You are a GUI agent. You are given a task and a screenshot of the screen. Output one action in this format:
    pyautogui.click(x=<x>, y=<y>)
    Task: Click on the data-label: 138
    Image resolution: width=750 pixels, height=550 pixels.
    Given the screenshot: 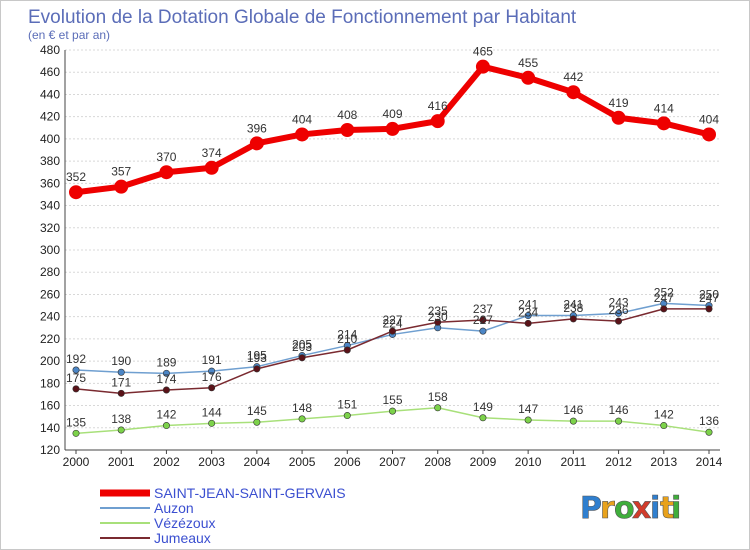 What is the action you would take?
    pyautogui.click(x=121, y=419)
    